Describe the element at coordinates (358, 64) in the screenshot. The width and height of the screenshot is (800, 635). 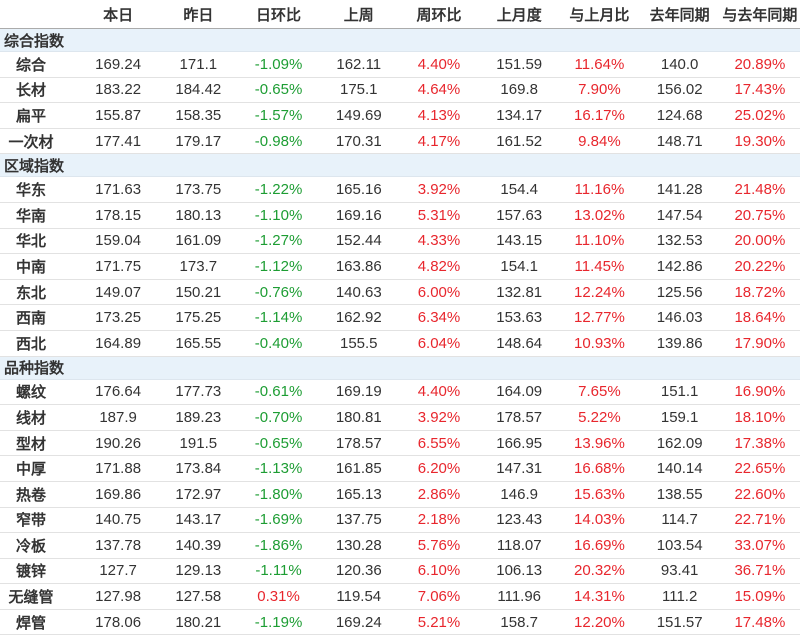
I see `value-cell: 162.11` at that location.